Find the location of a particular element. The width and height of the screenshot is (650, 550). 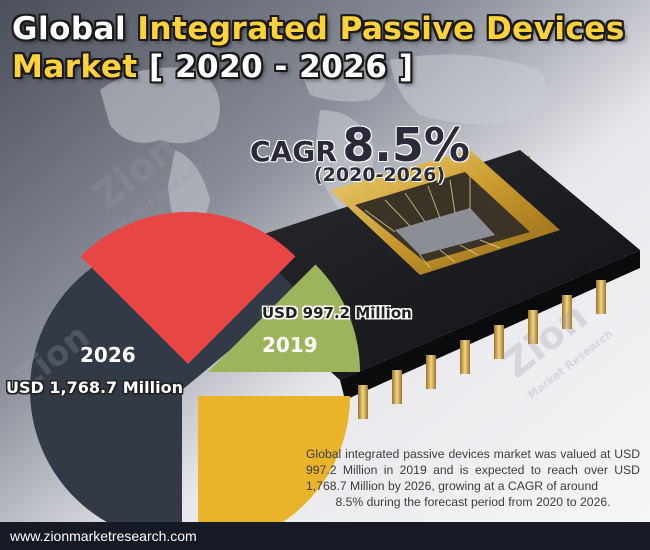

chip-pins-front is located at coordinates (482, 349).